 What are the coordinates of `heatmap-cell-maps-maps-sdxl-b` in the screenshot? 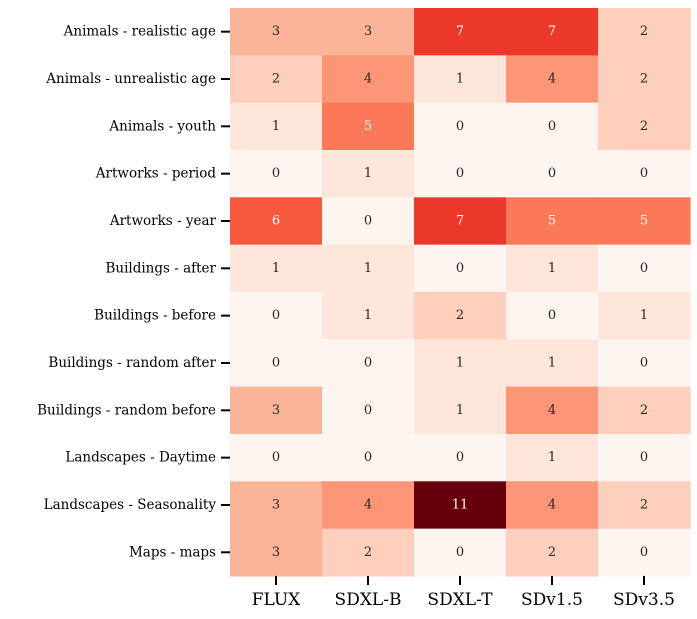 It's located at (368, 552).